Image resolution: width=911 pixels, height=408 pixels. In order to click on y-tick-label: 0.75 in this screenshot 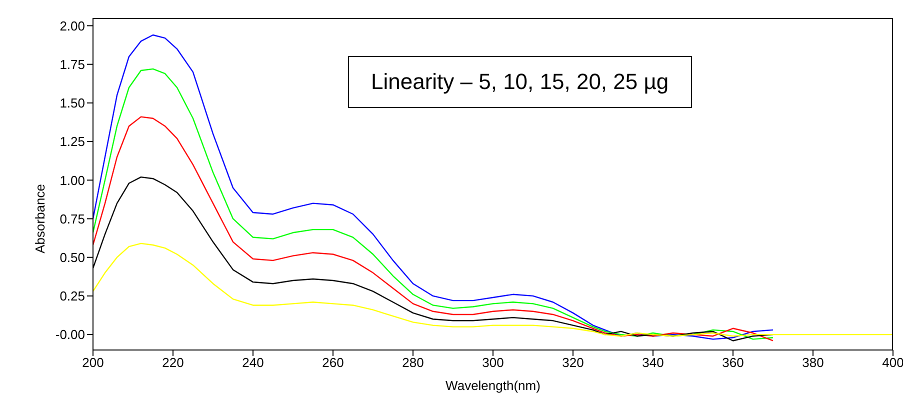, I will do `click(72, 218)`.